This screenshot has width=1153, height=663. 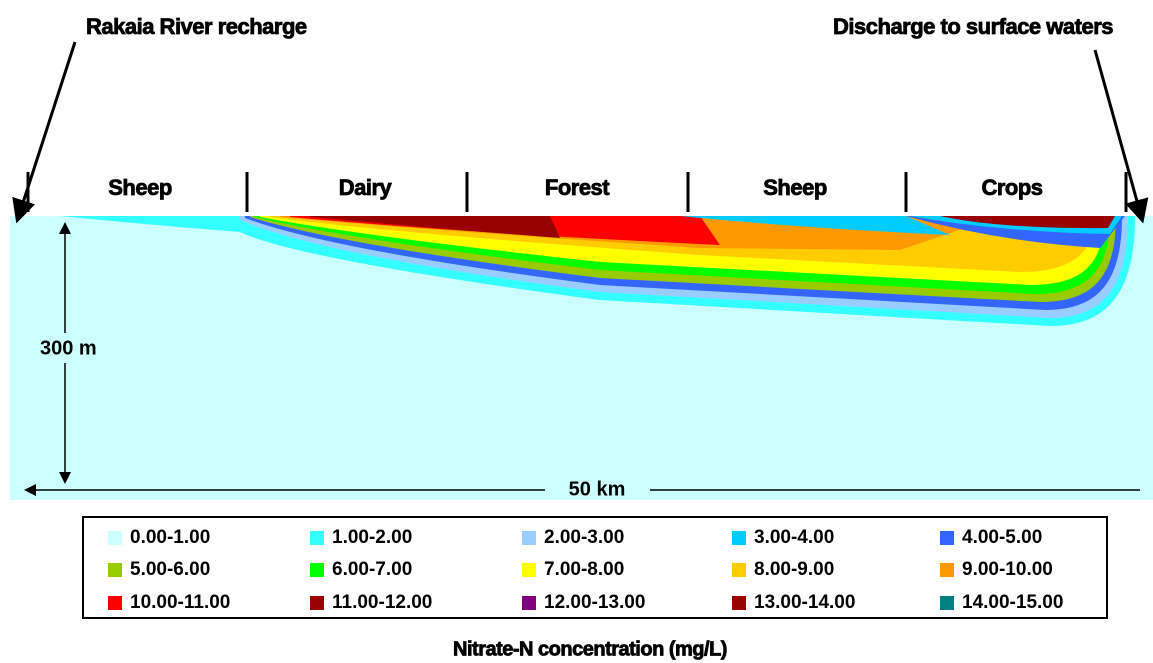 What do you see at coordinates (794, 537) in the screenshot?
I see `legend-label: 3.00-4.00` at bounding box center [794, 537].